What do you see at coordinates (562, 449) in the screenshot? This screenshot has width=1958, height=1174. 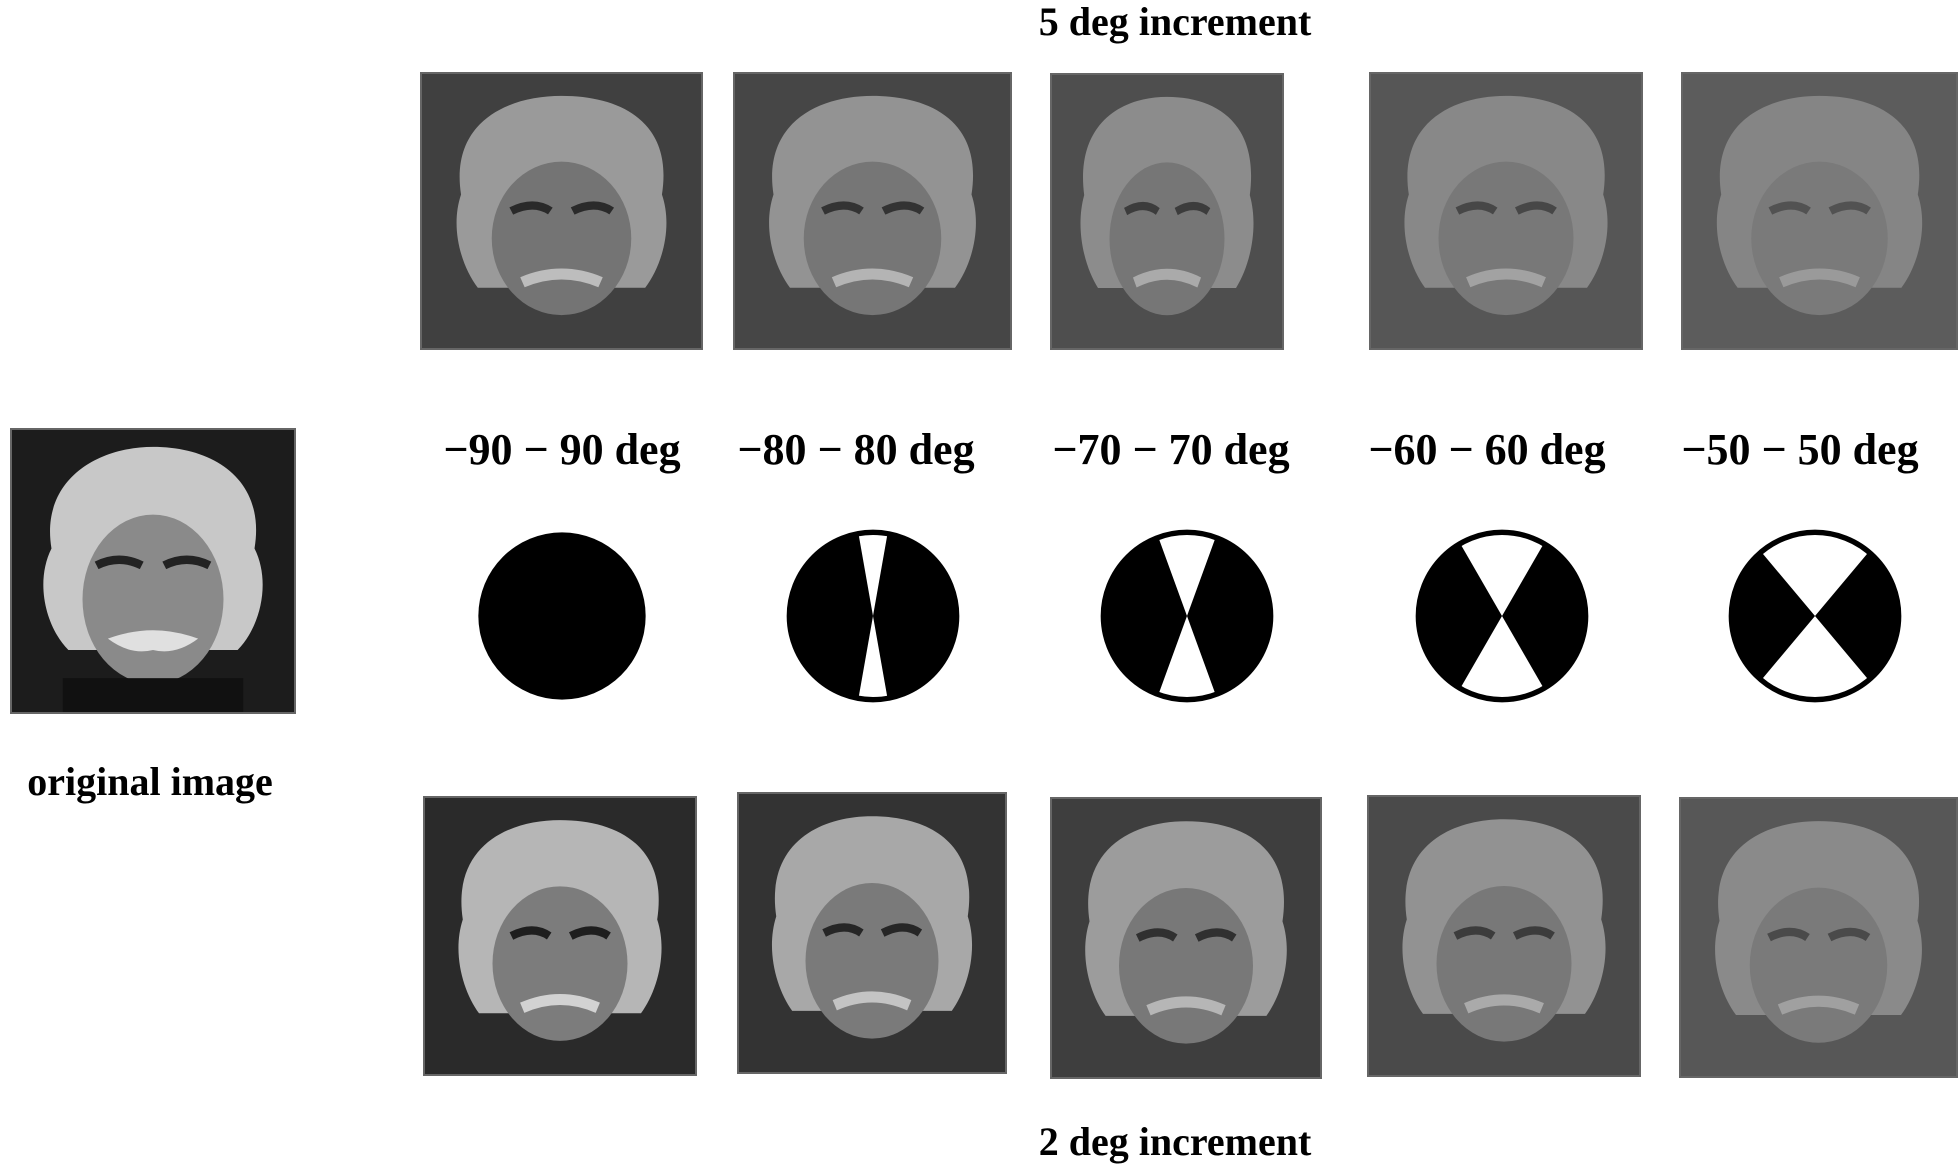 I see `angular-range-label: −90 − 90 deg` at bounding box center [562, 449].